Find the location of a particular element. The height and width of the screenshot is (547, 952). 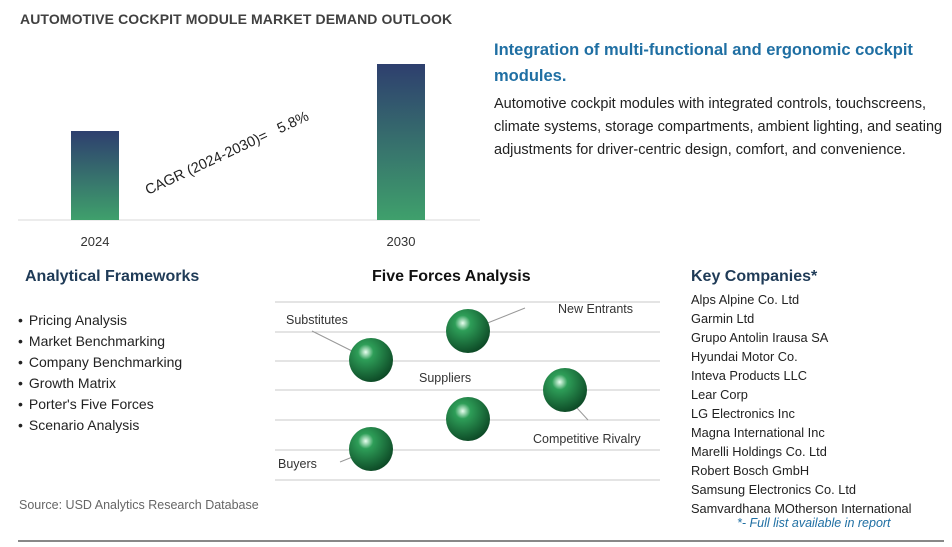

bottom-divider is located at coordinates (481, 541).